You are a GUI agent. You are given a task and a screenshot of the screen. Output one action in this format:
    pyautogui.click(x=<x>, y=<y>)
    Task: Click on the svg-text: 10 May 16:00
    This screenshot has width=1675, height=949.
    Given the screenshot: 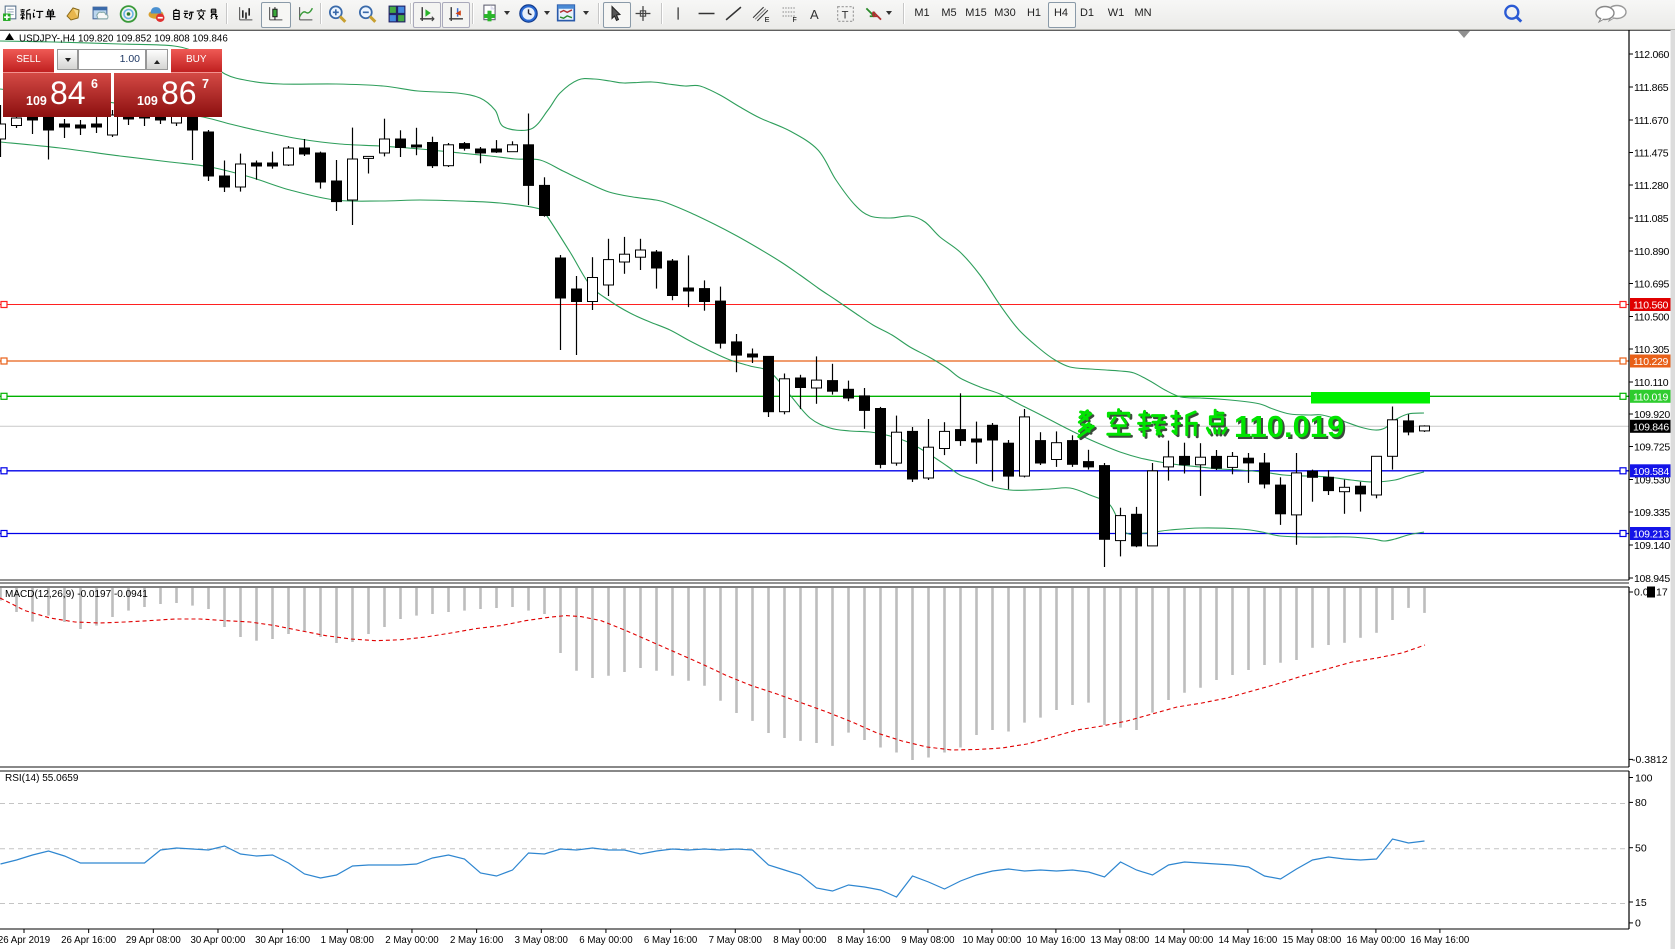 What is the action you would take?
    pyautogui.click(x=1056, y=940)
    